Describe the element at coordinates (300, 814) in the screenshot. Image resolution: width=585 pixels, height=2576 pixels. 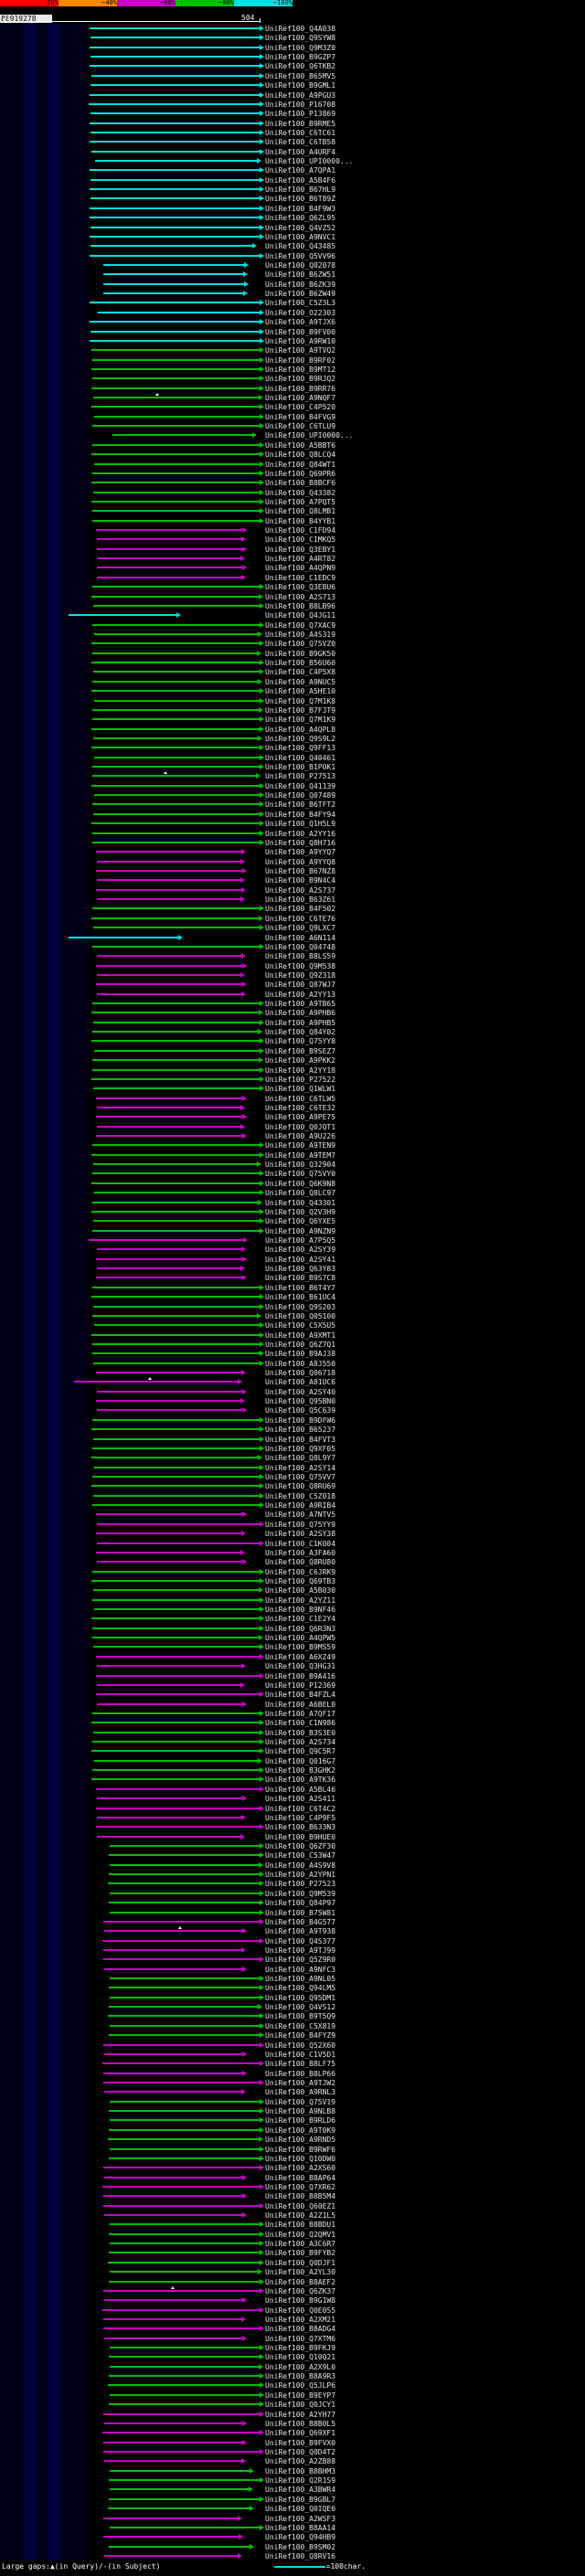
I see `hit-label: UniRef100_B4FY94` at that location.